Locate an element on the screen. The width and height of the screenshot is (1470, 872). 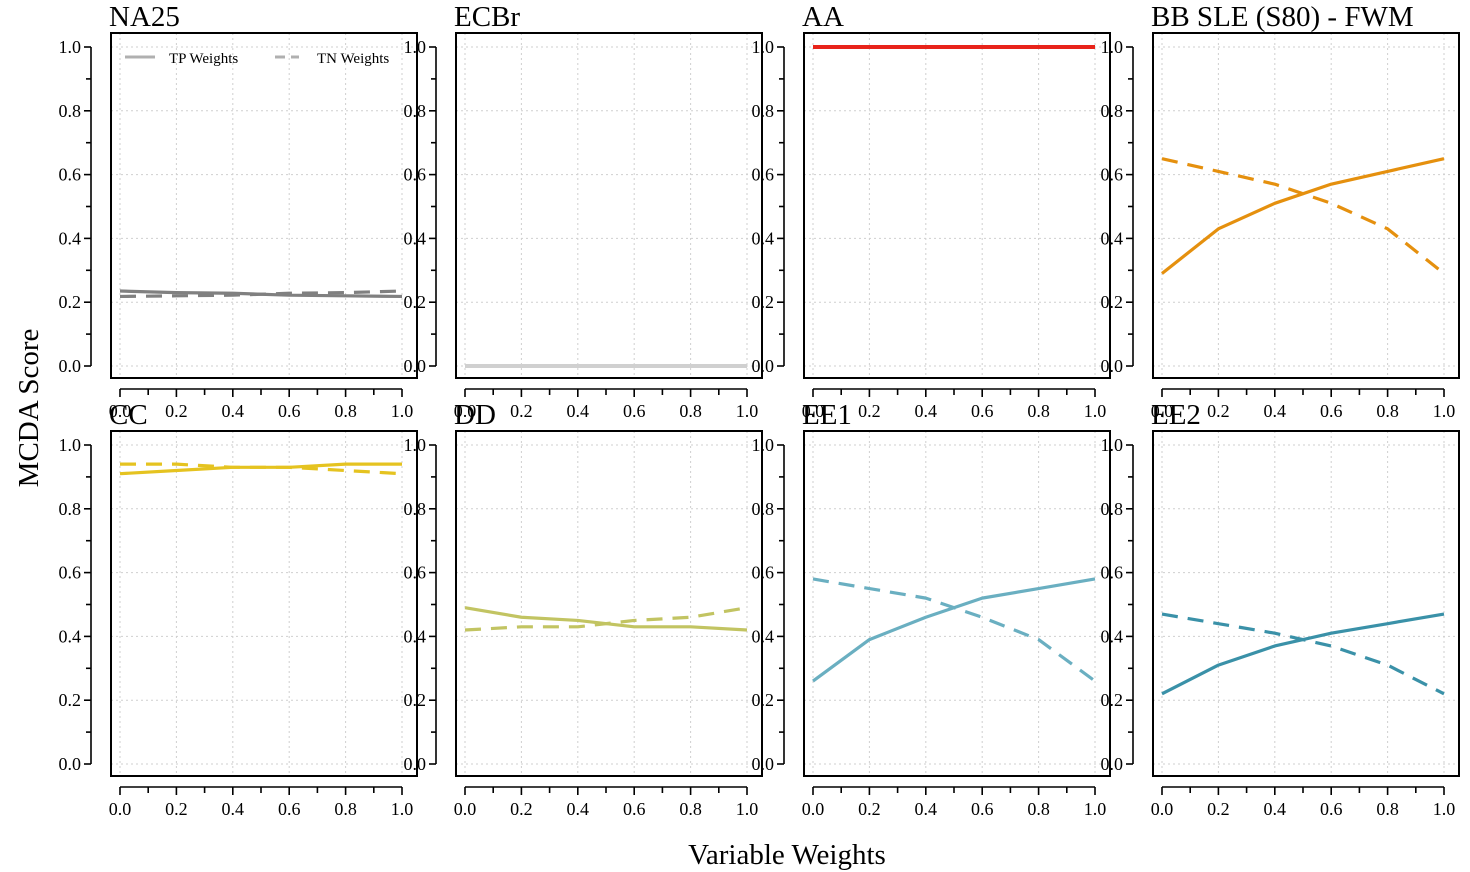
panel-3: AA 0.0 0.2 0.4 0.6 0.8 1.0 0.0 0.2 0.4 0.6 0.8 1.0 is located at coordinates (931, 211).